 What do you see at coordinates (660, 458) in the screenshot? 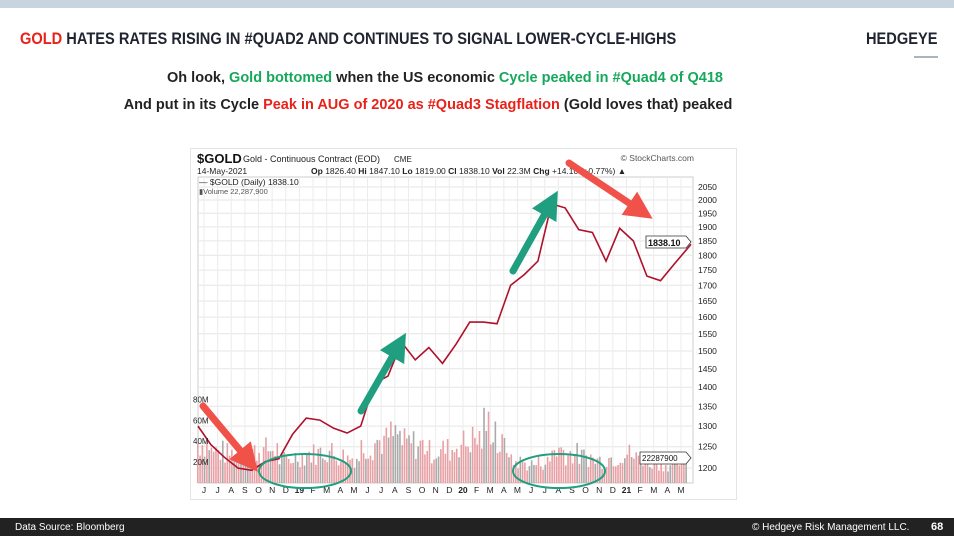
I see `svg-text: 22287900` at bounding box center [660, 458].